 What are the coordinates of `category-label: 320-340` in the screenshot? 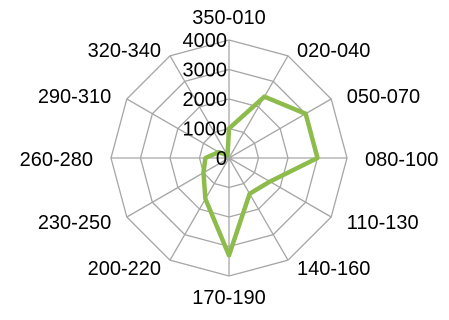 It's located at (124, 51).